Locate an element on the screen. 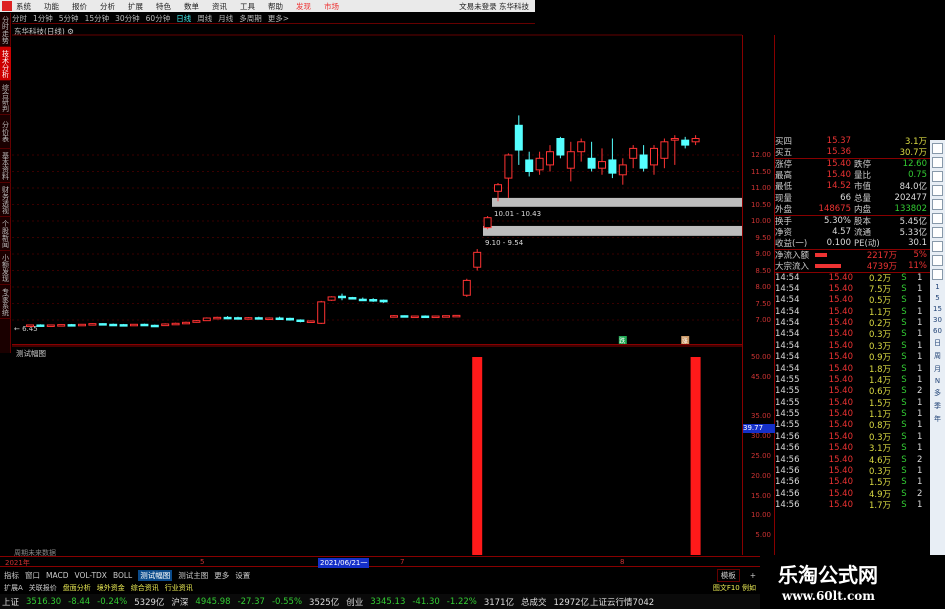 The height and width of the screenshot is (609, 945). period-tab: 5分钟 is located at coordinates (68, 18).